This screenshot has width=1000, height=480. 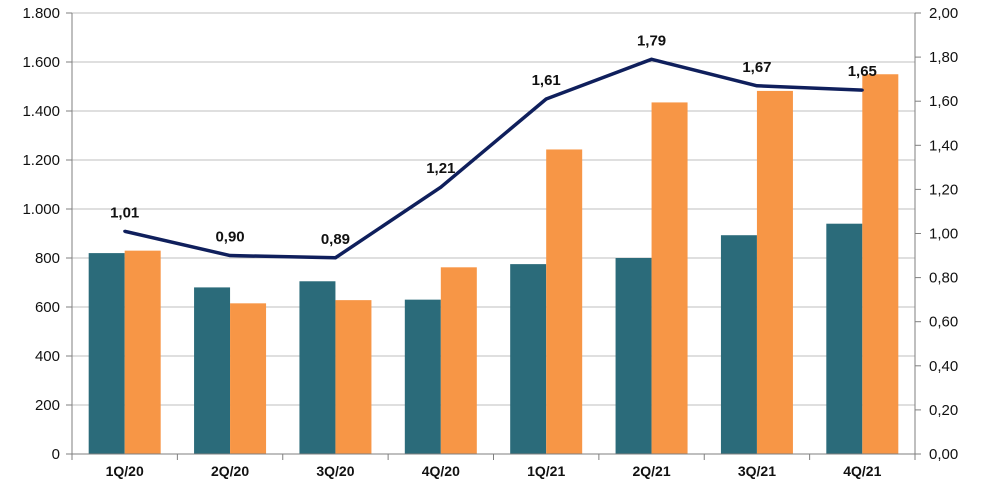 What do you see at coordinates (124, 212) in the screenshot?
I see `line-data-label: 1,01` at bounding box center [124, 212].